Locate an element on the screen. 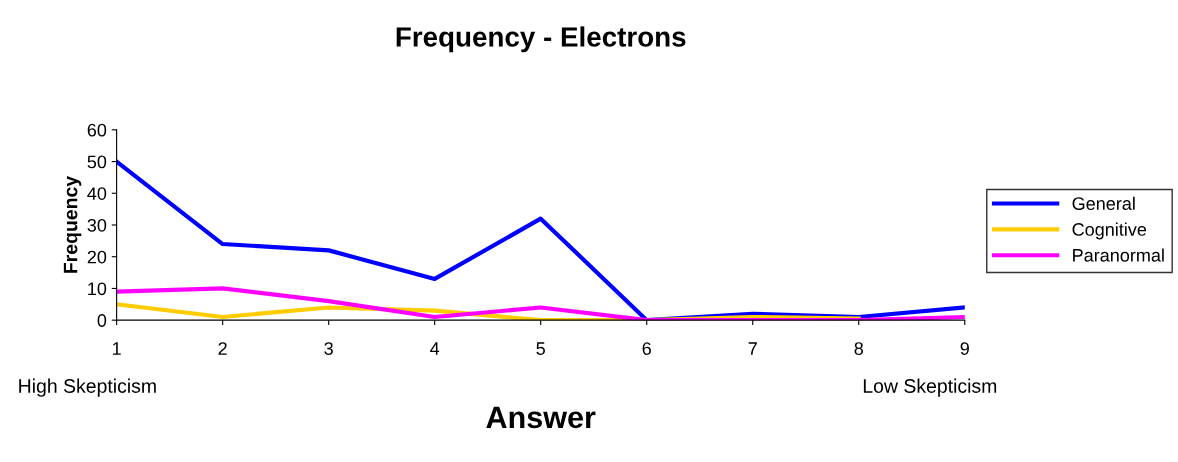 The width and height of the screenshot is (1178, 462). x-tick-label: 8 is located at coordinates (858, 348).